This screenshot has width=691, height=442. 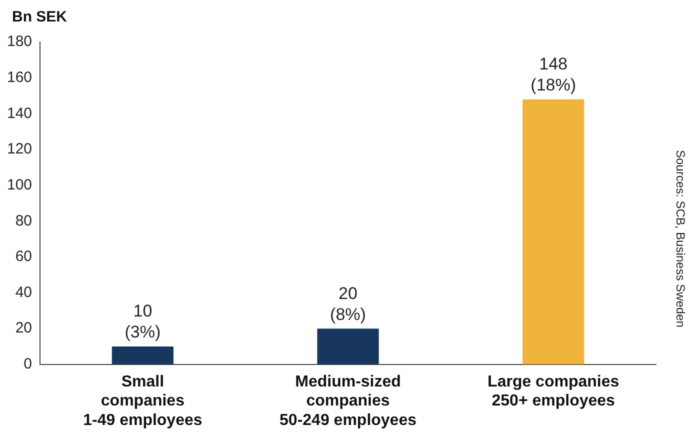 I want to click on y-tick-label: 80, so click(x=23, y=221).